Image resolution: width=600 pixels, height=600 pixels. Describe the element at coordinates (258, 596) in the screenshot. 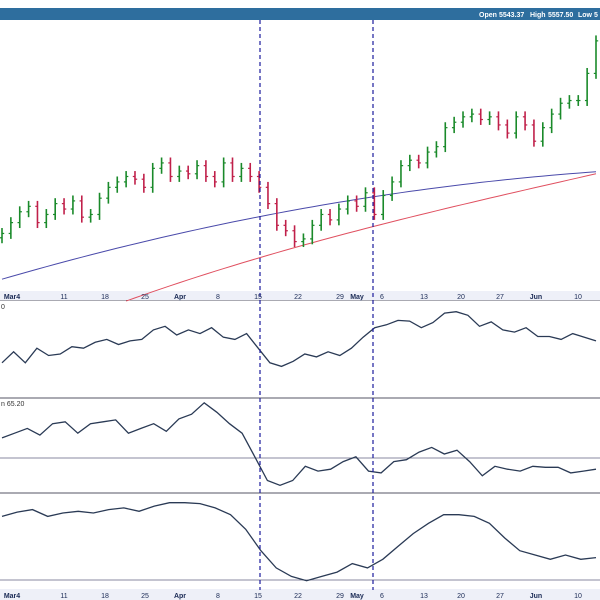

I see `bottom-axis-tick-6: 15` at that location.